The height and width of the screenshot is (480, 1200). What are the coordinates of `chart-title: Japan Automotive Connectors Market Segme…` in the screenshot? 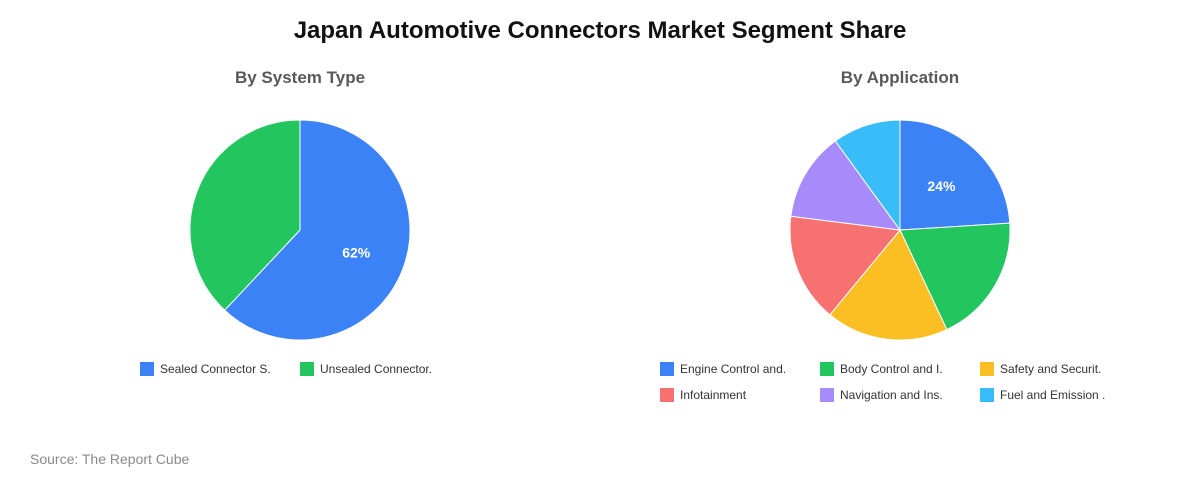 It's located at (600, 30).